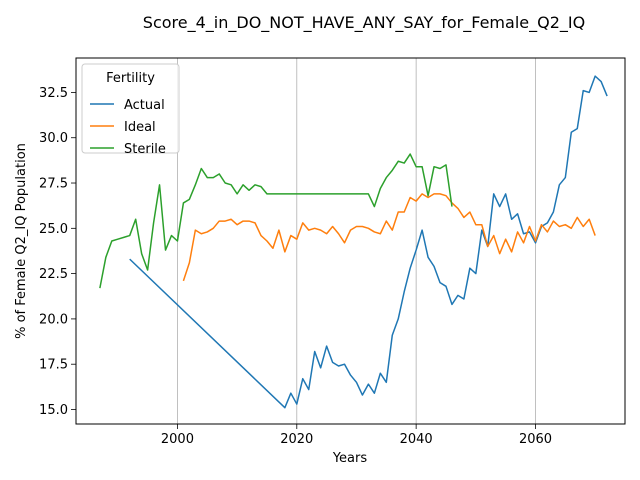  What do you see at coordinates (389, 237) in the screenshot?
I see `series-line-ideal` at bounding box center [389, 237].